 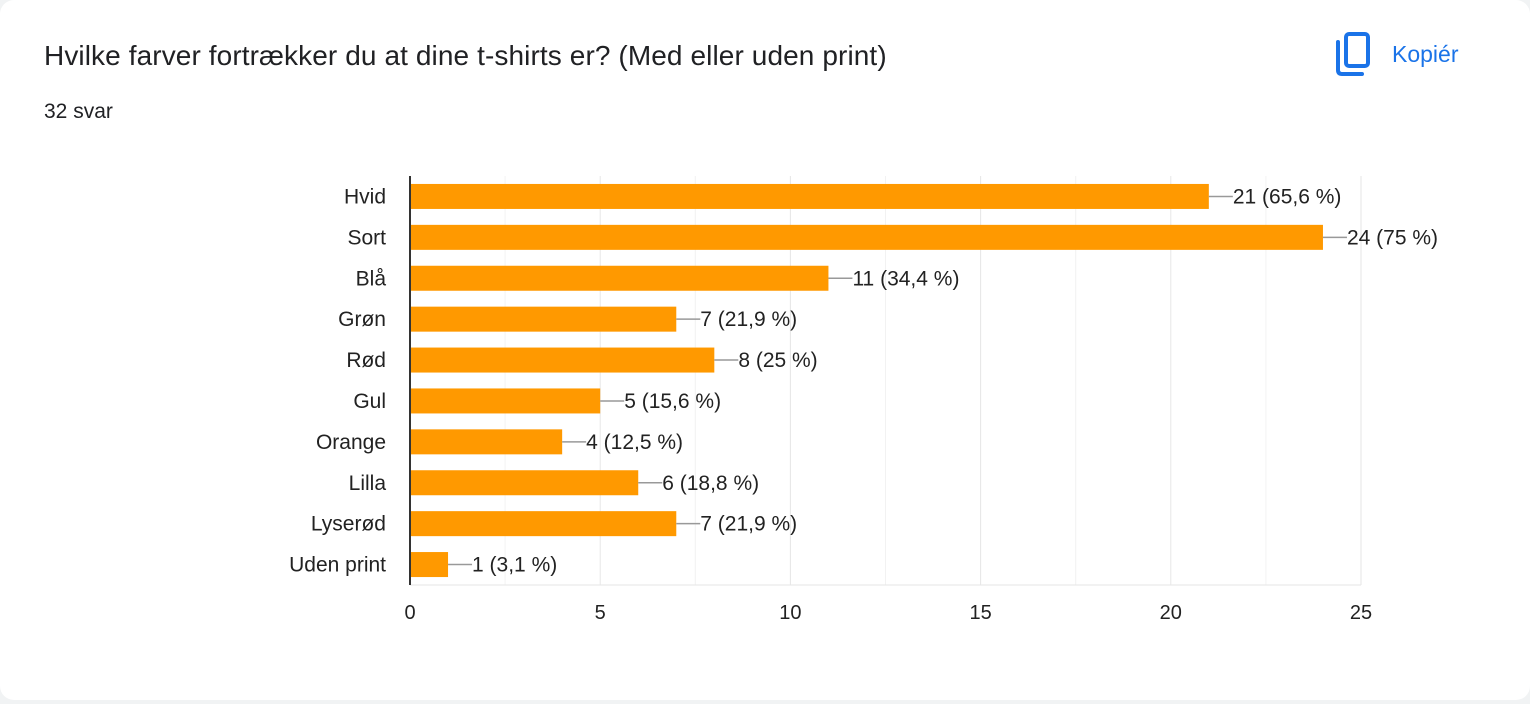 I want to click on x-tick-label: 10, so click(x=790, y=613).